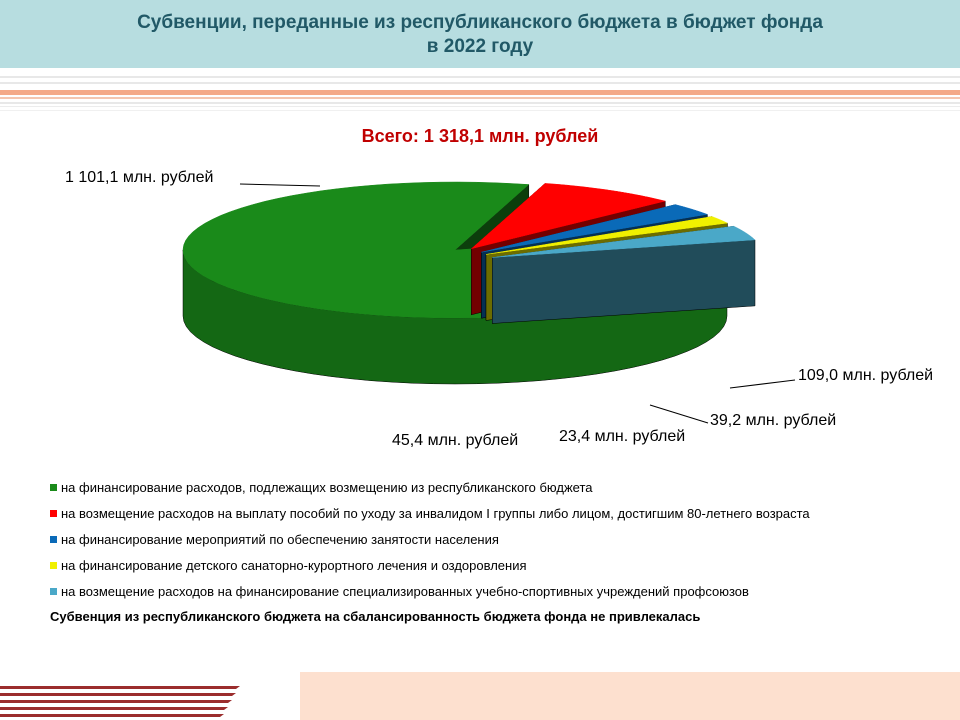 Image resolution: width=960 pixels, height=720 pixels. What do you see at coordinates (622, 436) in the screenshot?
I see `data-label: 23,4 млн. рублей` at bounding box center [622, 436].